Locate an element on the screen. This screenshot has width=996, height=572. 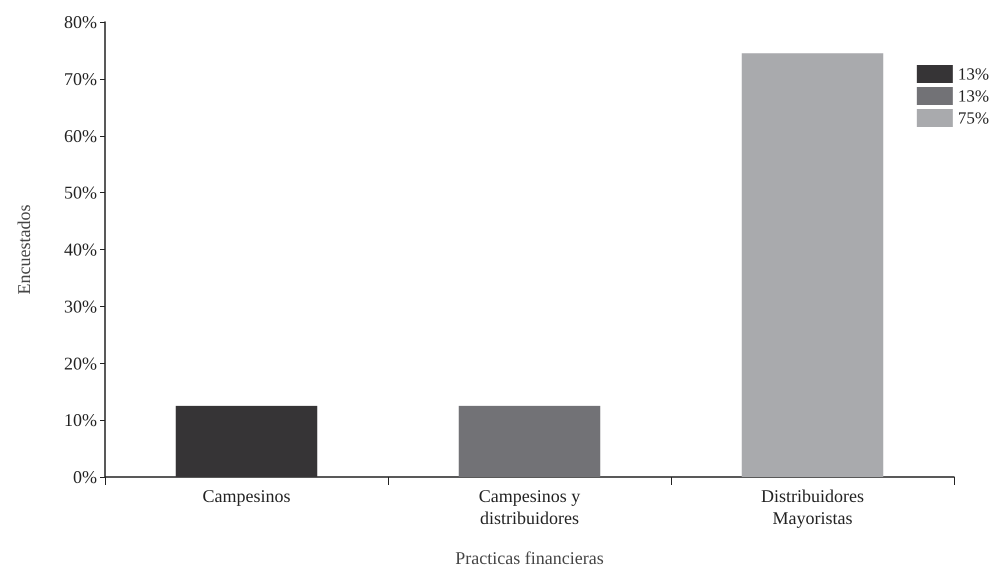
y-tick-label: 40% is located at coordinates (80, 250).